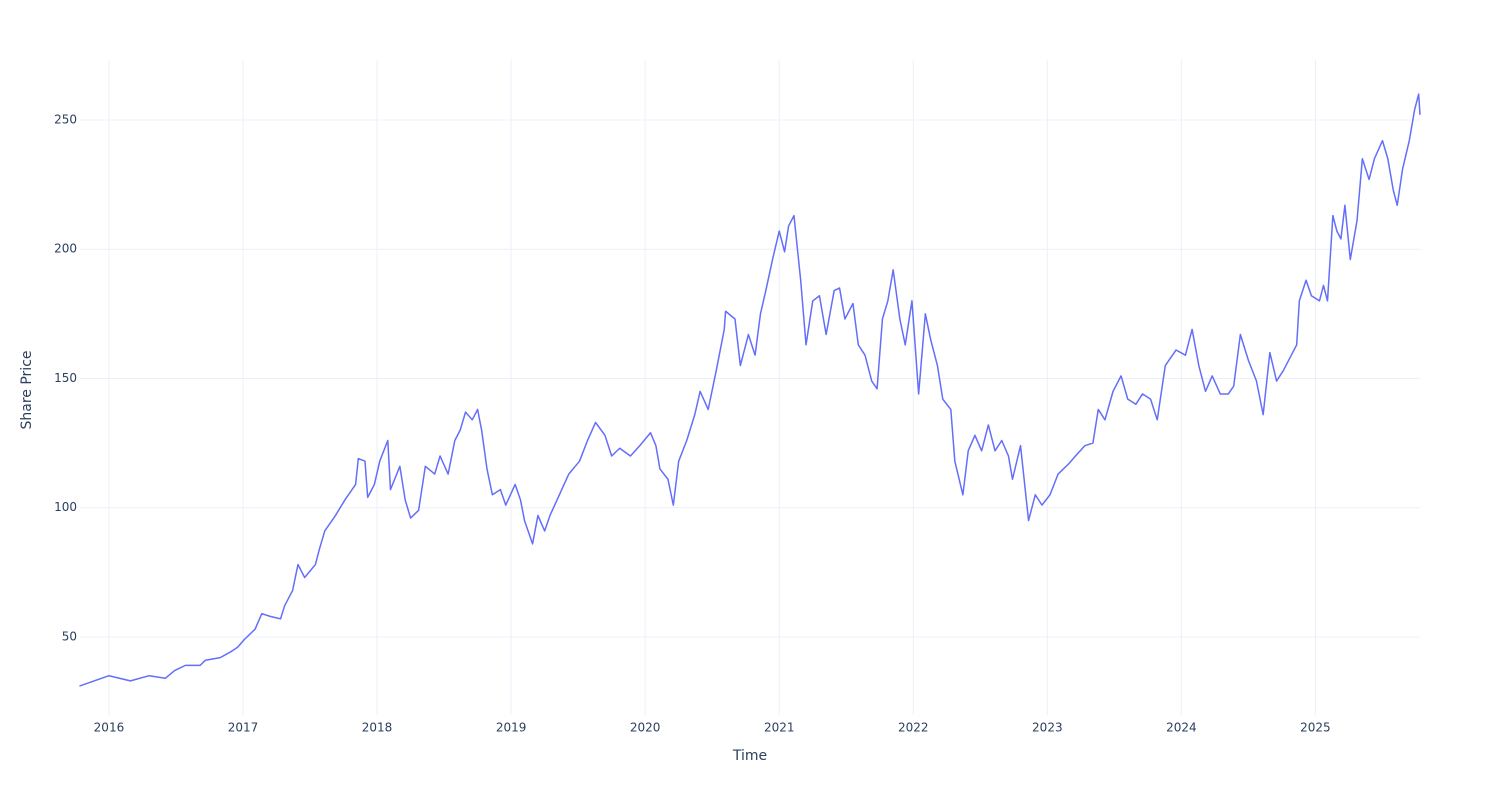 This screenshot has width=1500, height=804. What do you see at coordinates (913, 728) in the screenshot?
I see `x-tick-label: 2022` at bounding box center [913, 728].